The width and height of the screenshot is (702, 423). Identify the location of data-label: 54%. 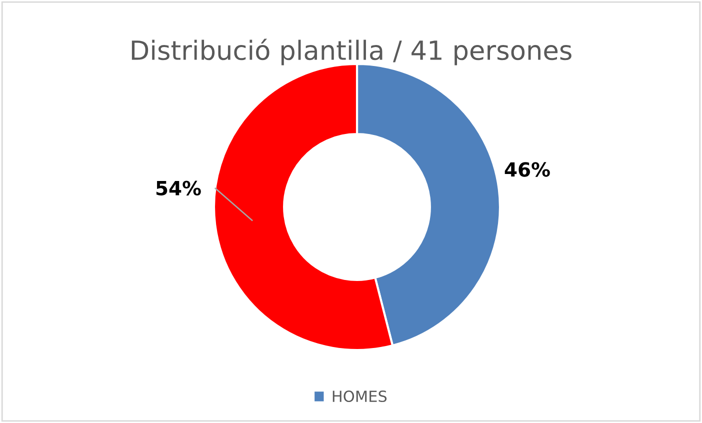
(178, 188).